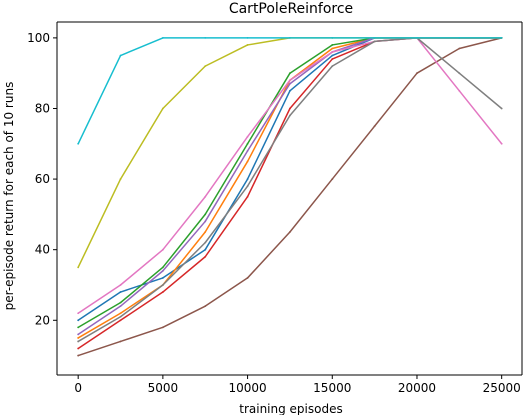 This screenshot has height=415, width=529. Describe the element at coordinates (78, 388) in the screenshot. I see `x-tick-label: 0` at that location.